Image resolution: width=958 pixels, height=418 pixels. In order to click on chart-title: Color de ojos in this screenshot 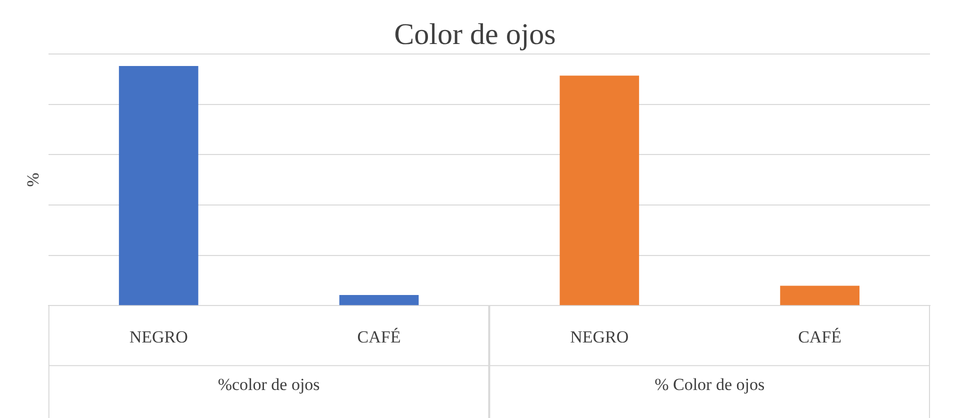, I will do `click(475, 34)`.